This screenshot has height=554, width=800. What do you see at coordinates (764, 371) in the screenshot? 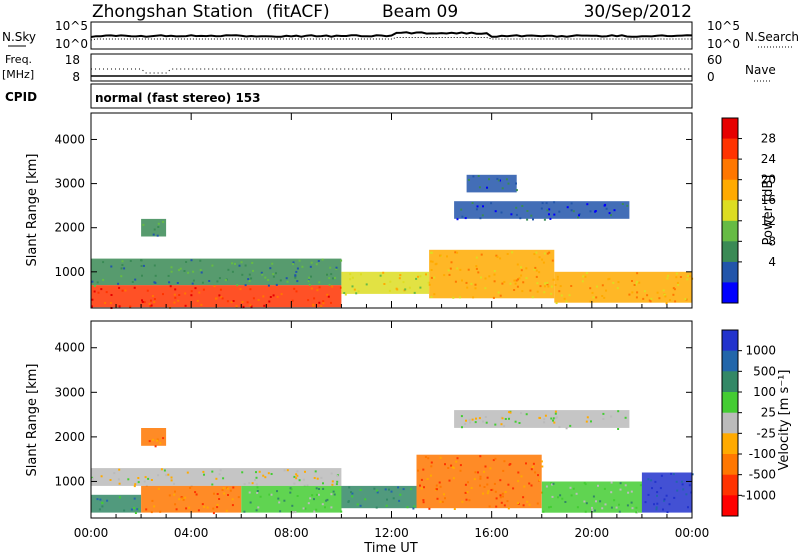
I see `colorbar-tick-label: 500` at bounding box center [764, 371].